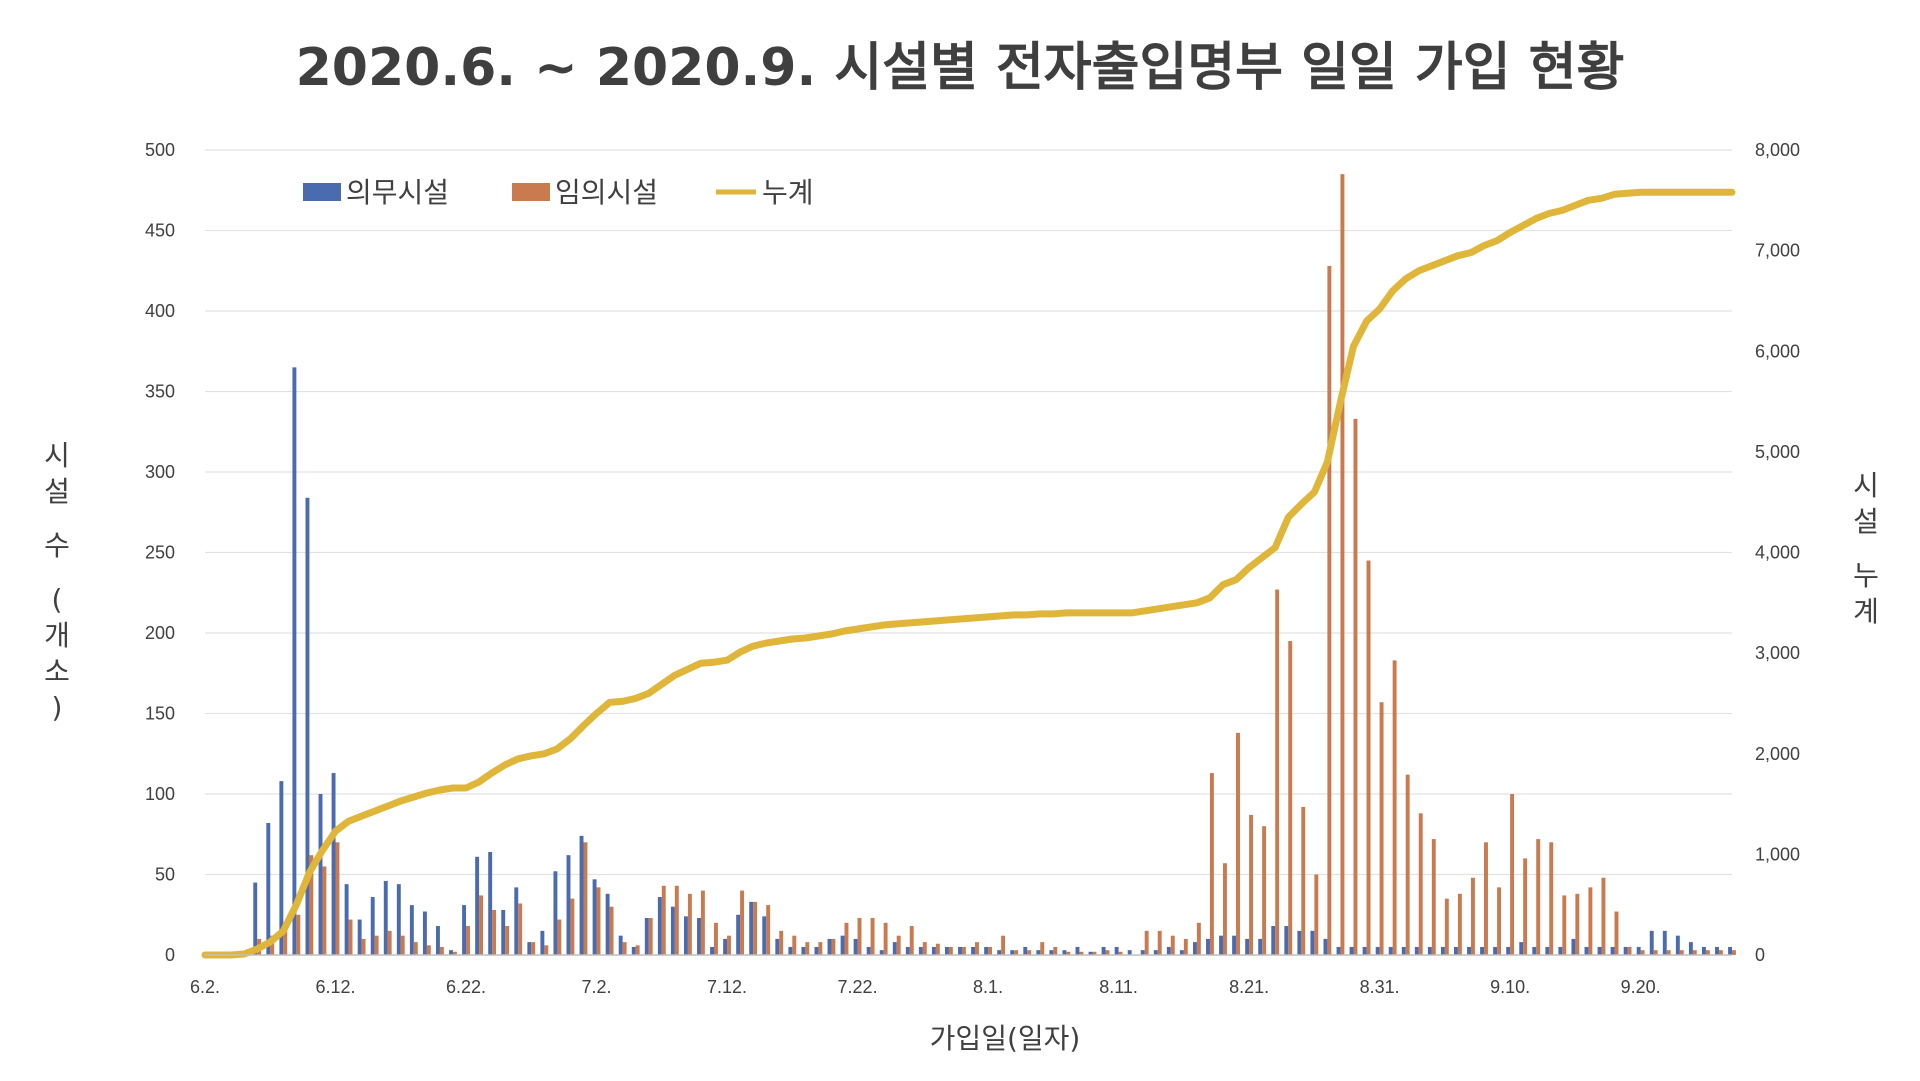 The width and height of the screenshot is (1920, 1081). What do you see at coordinates (1777, 653) in the screenshot?
I see `y-tick-right: 3,000` at bounding box center [1777, 653].